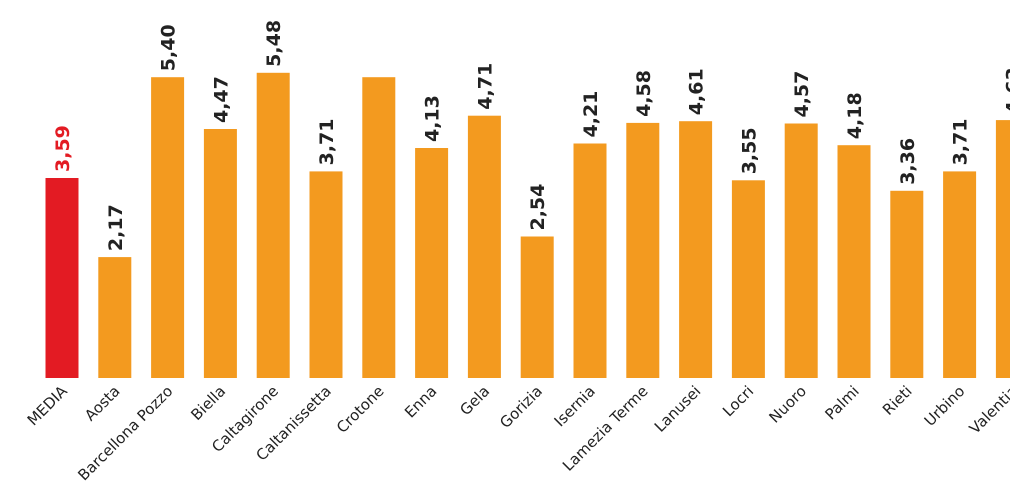  Describe the element at coordinates (327, 142) in the screenshot. I see `value-label-caltanissetta: 3,71` at that location.